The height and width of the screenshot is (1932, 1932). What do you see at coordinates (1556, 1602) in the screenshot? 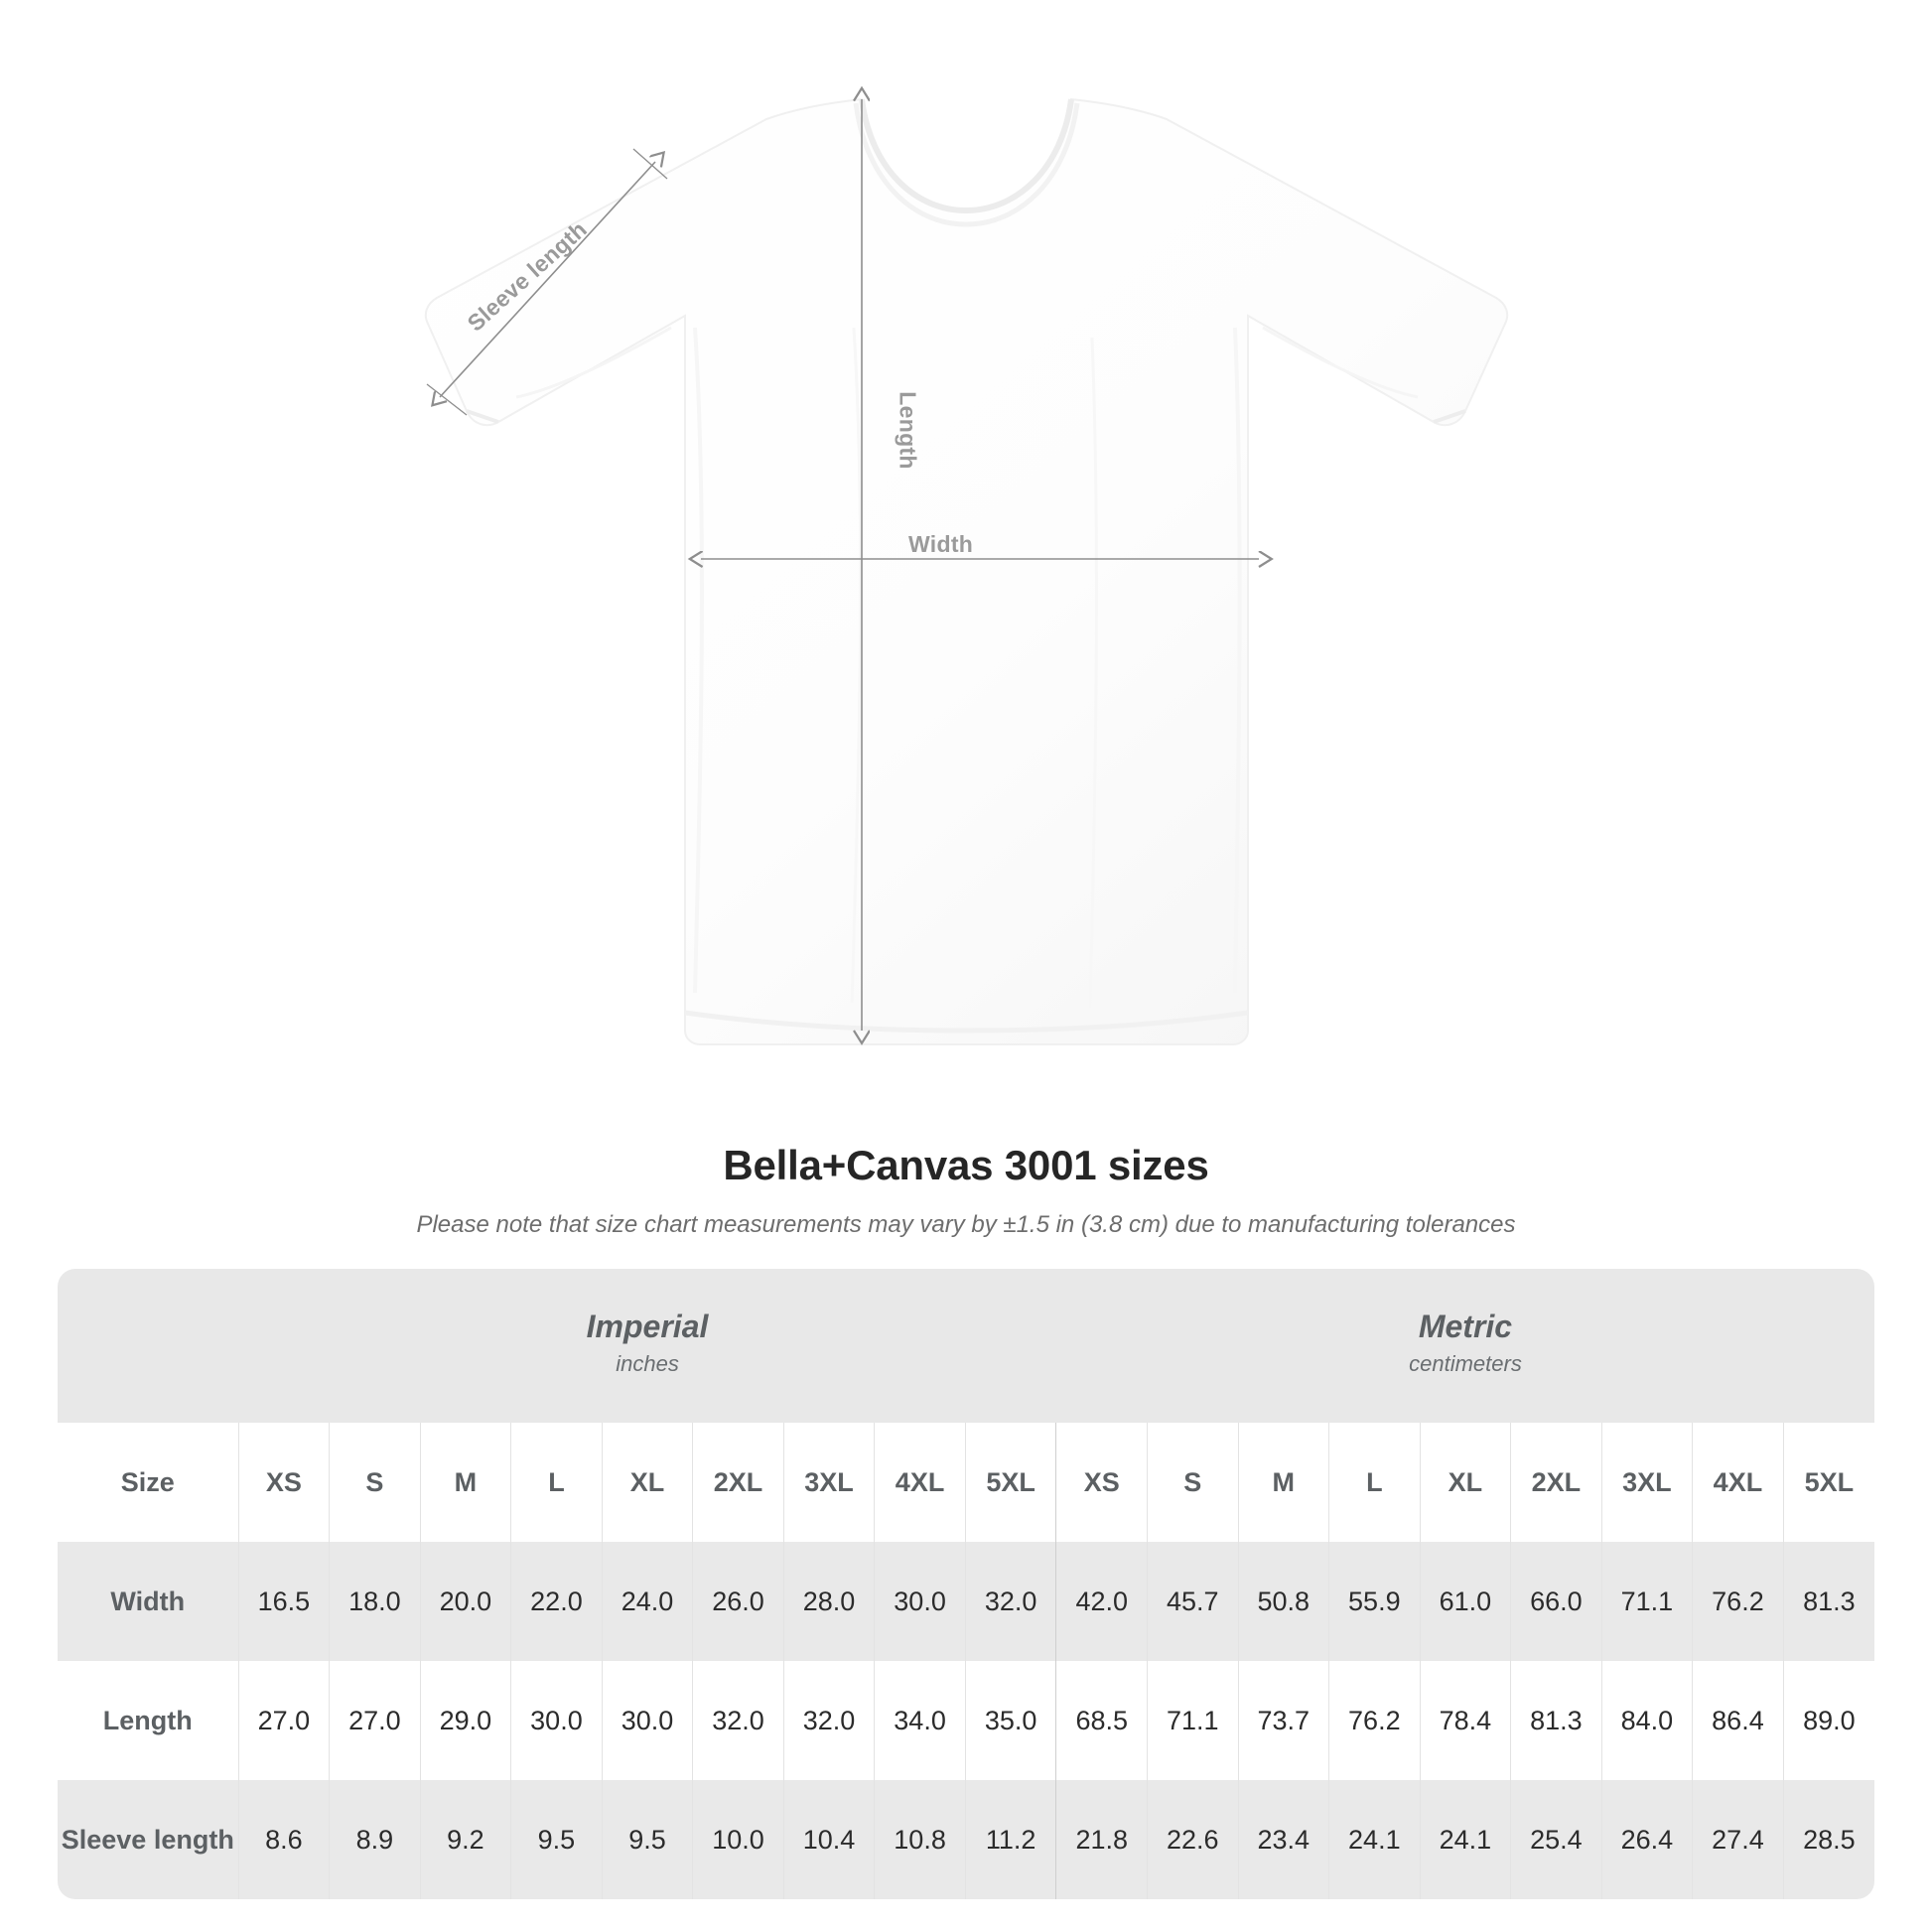
I see `measurement-cell: 66.0` at bounding box center [1556, 1602].